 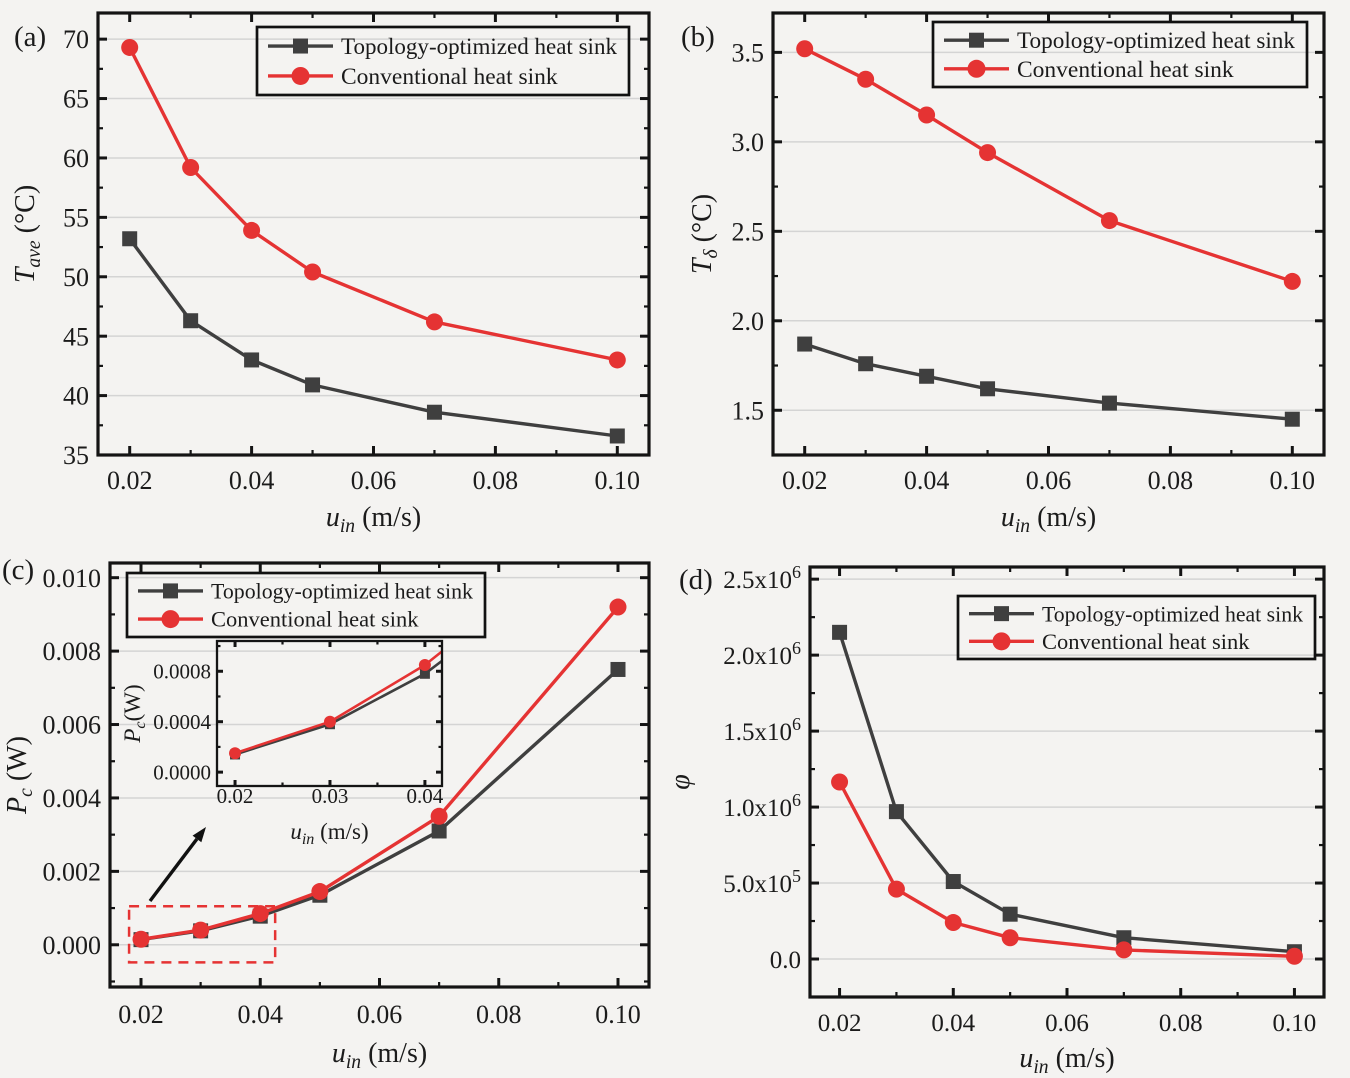 What do you see at coordinates (425, 796) in the screenshot?
I see `inset-x-tick-label: 0.04` at bounding box center [425, 796].